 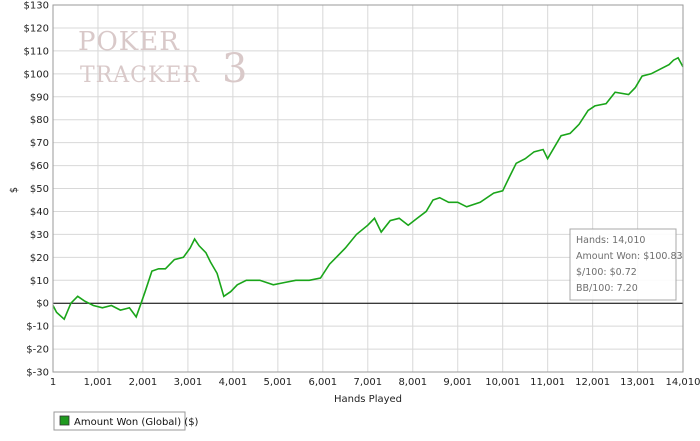 I want to click on x-tick-label: 6,001, so click(x=323, y=382).